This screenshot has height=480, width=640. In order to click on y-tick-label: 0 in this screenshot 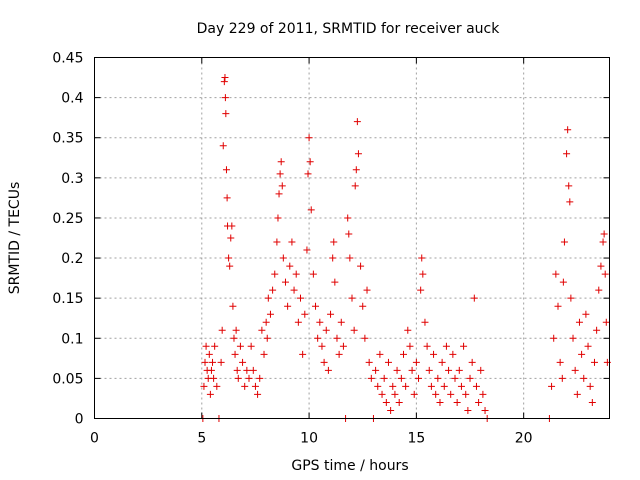, I will do `click(79, 420)`.